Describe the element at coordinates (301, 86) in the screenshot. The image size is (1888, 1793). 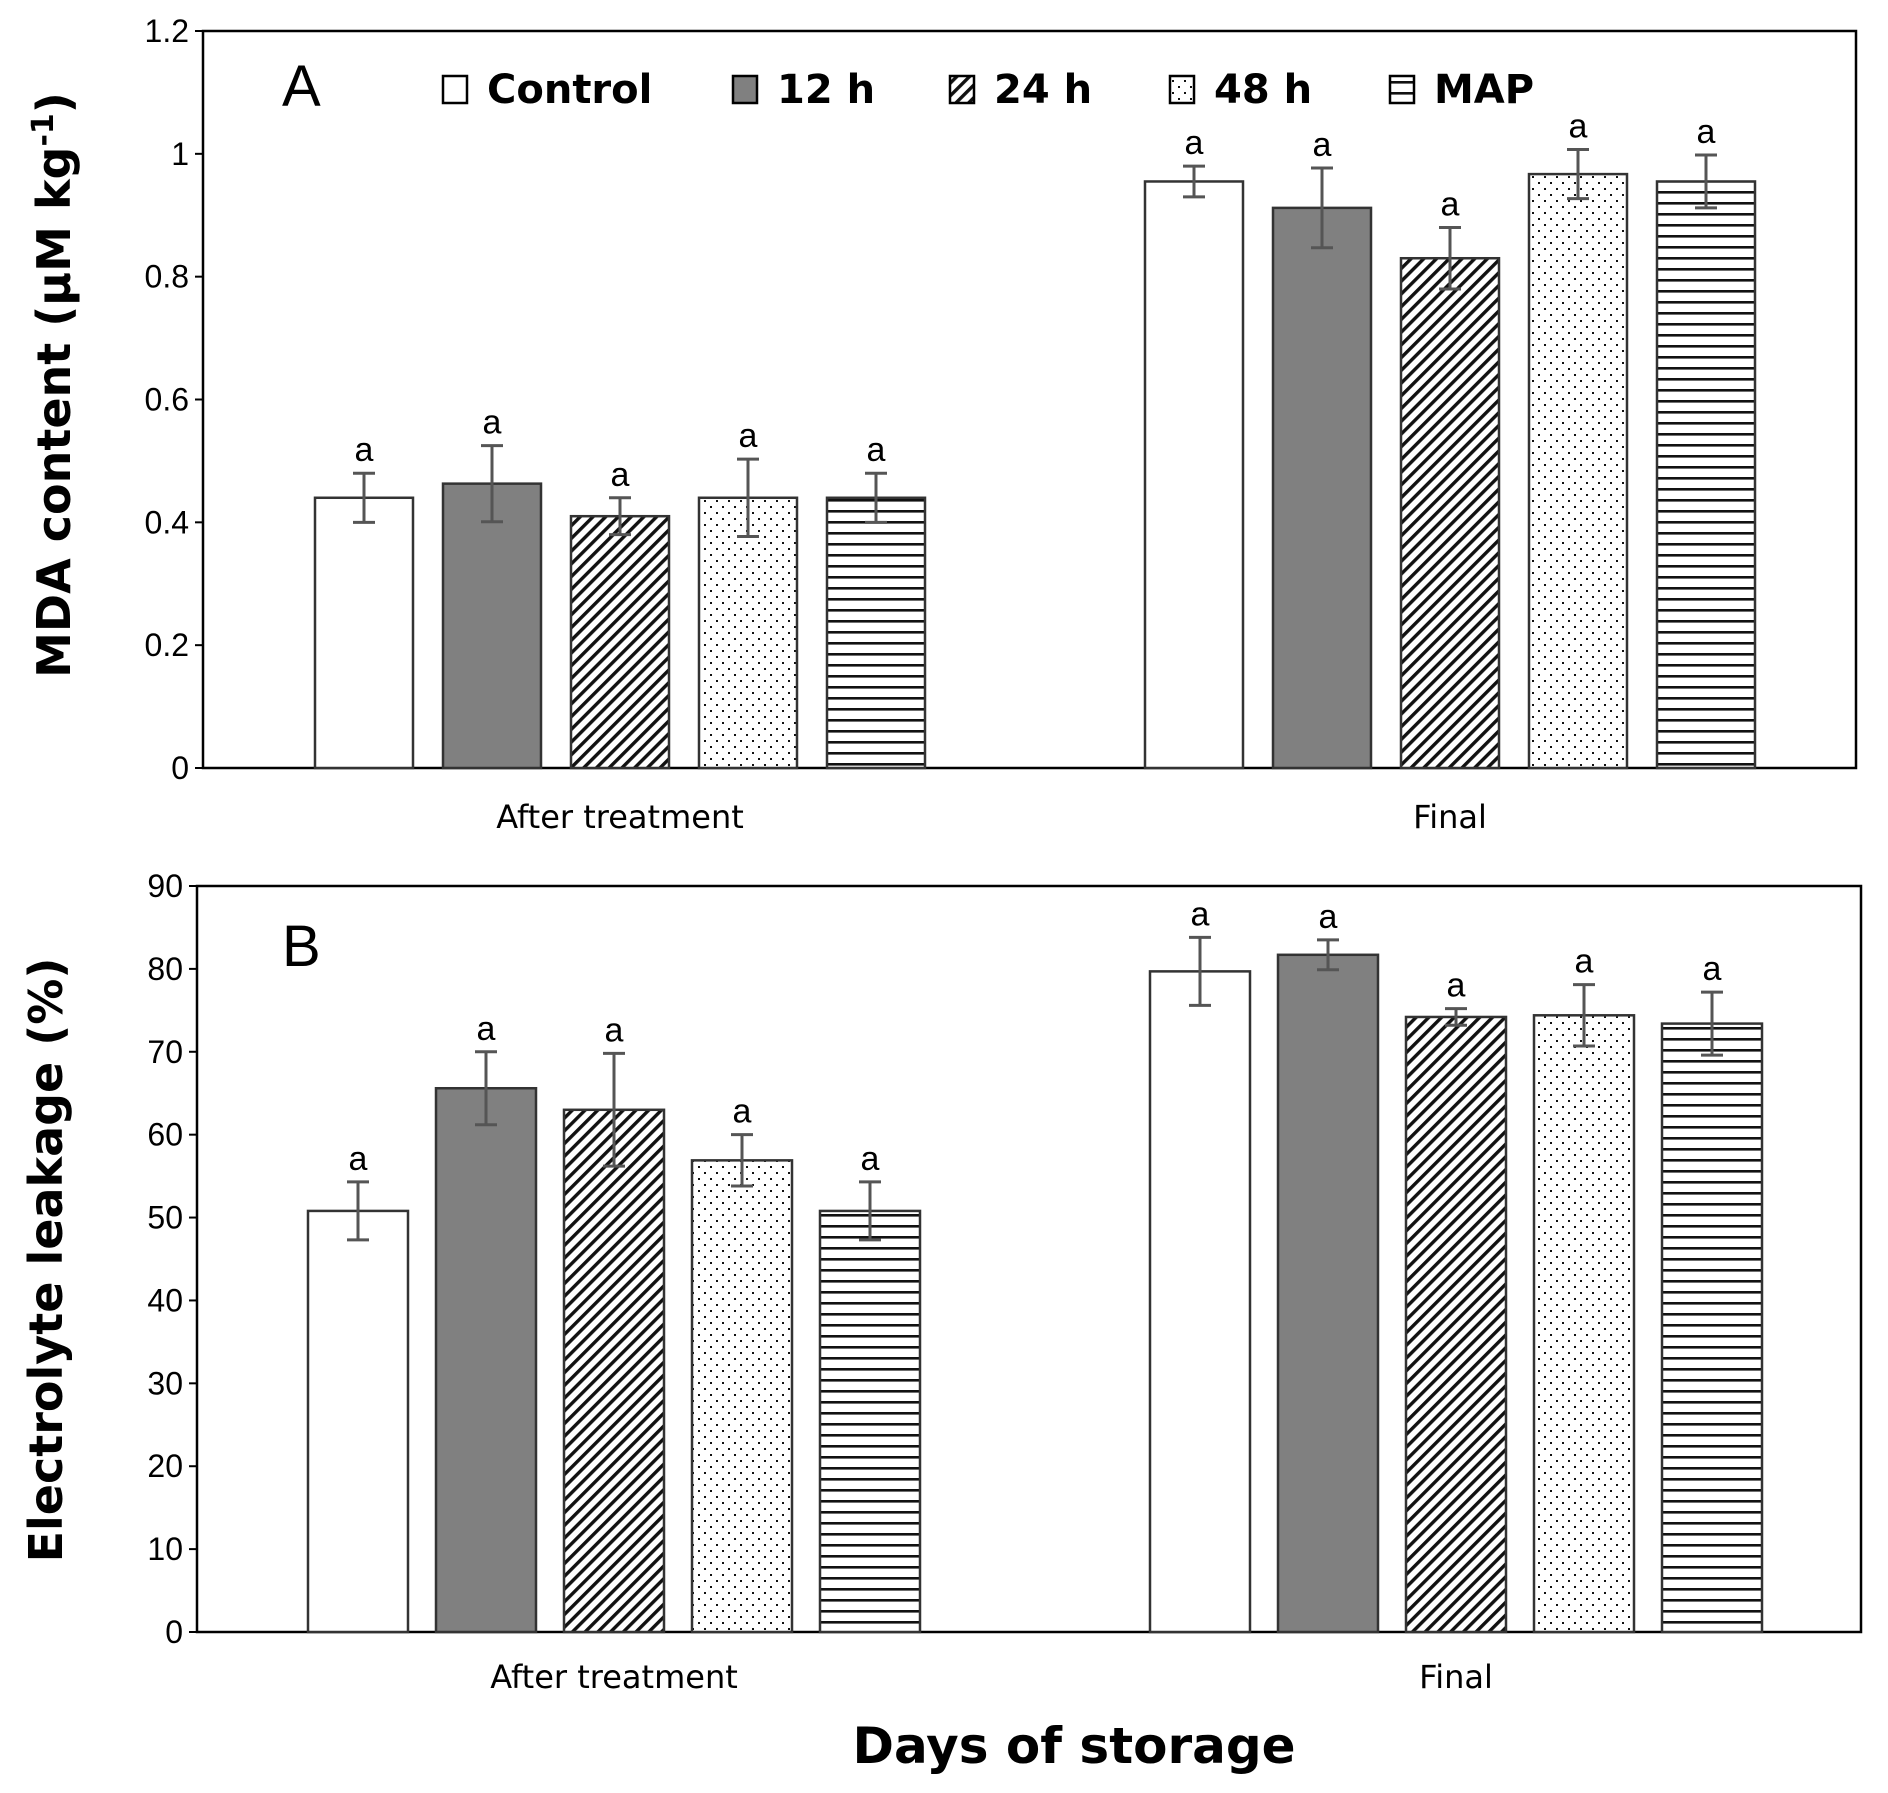
I see `panel-a-letter: A` at that location.